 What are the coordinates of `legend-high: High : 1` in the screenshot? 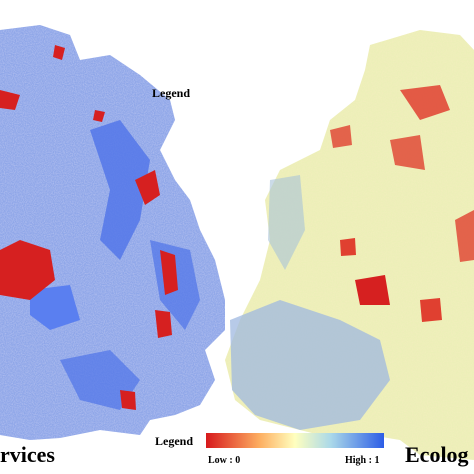 It's located at (362, 460).